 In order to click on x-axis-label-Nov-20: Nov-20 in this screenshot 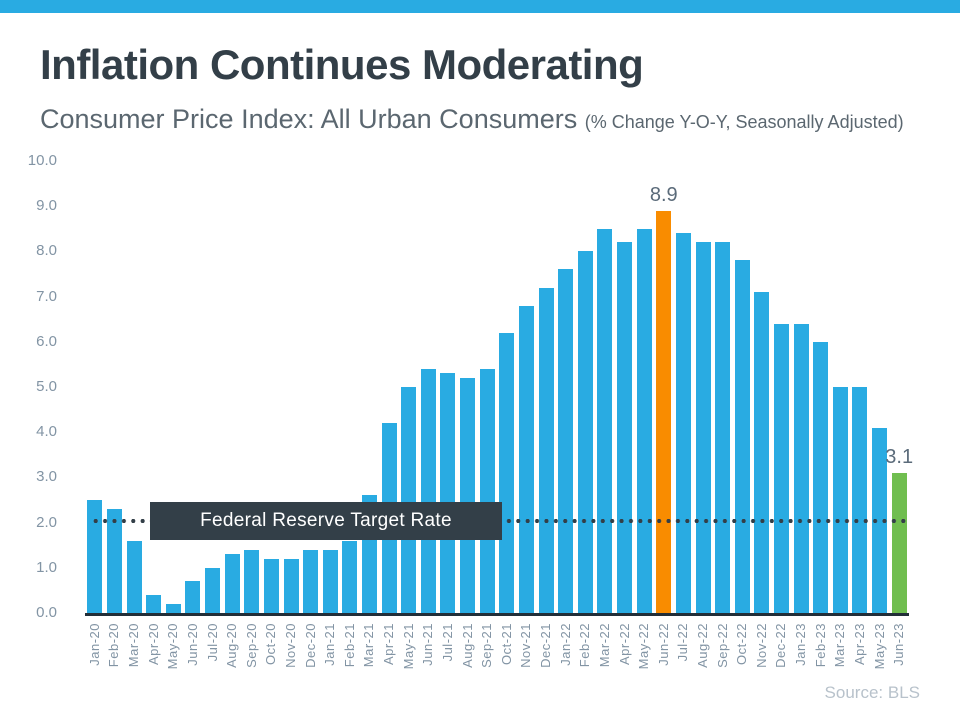, I will do `click(290, 645)`.